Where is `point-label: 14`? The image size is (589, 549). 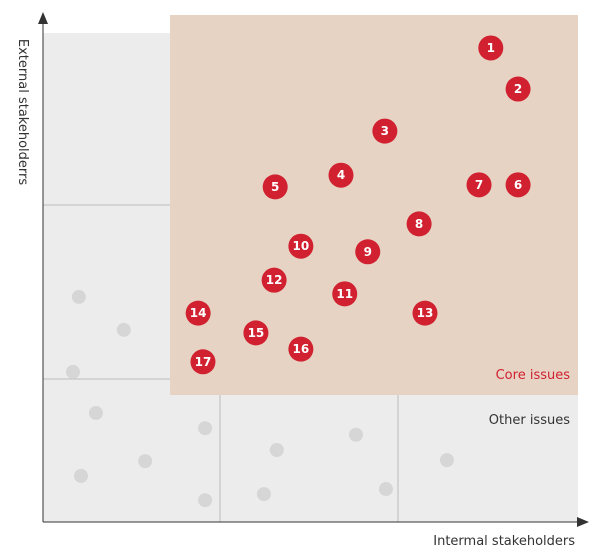
point-label: 14 is located at coordinates (198, 313).